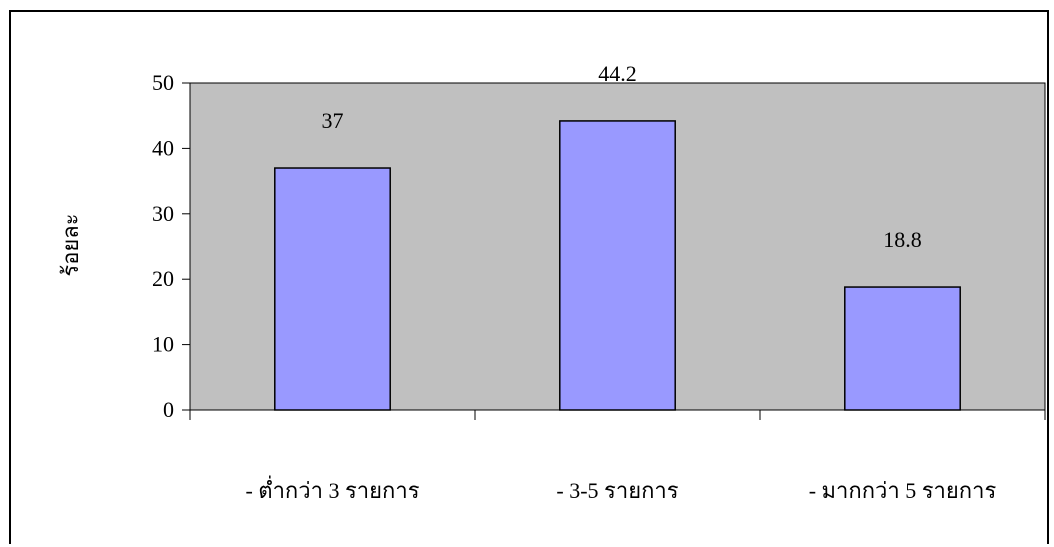 Image resolution: width=1054 pixels, height=547 pixels. What do you see at coordinates (332, 489) in the screenshot?
I see `category-label: - ต่ำกว่า 3 รายการ` at bounding box center [332, 489].